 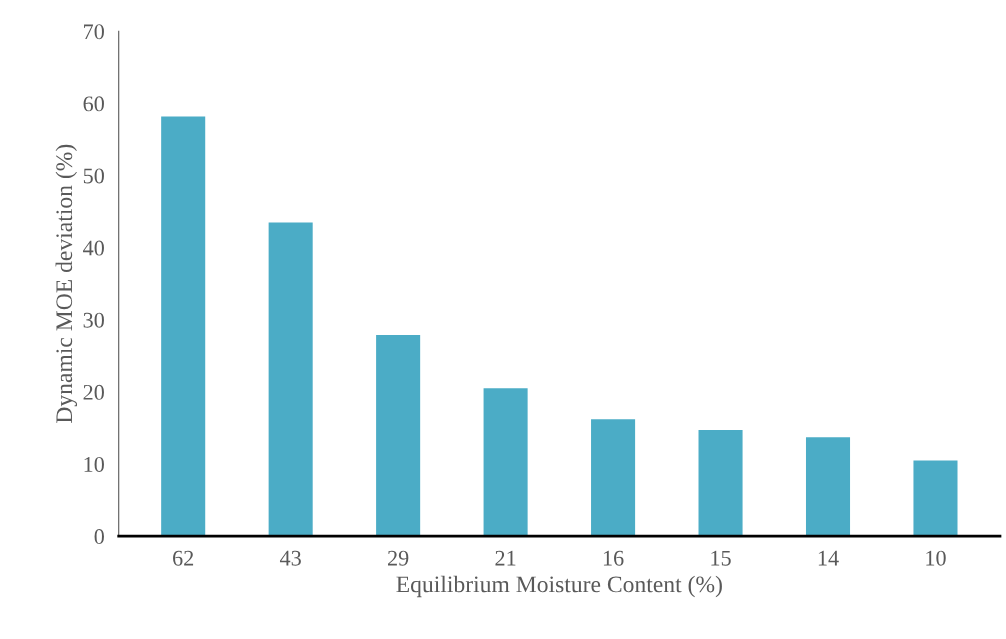 What do you see at coordinates (828, 558) in the screenshot?
I see `x-tick-label: 14` at bounding box center [828, 558].